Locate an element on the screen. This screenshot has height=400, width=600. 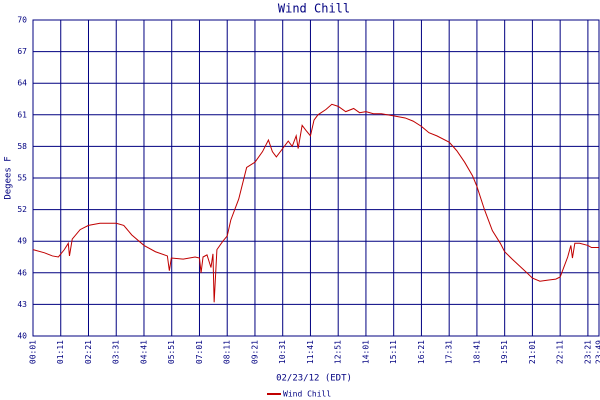
y-axis-title: Degees F is located at coordinates (9, 177).